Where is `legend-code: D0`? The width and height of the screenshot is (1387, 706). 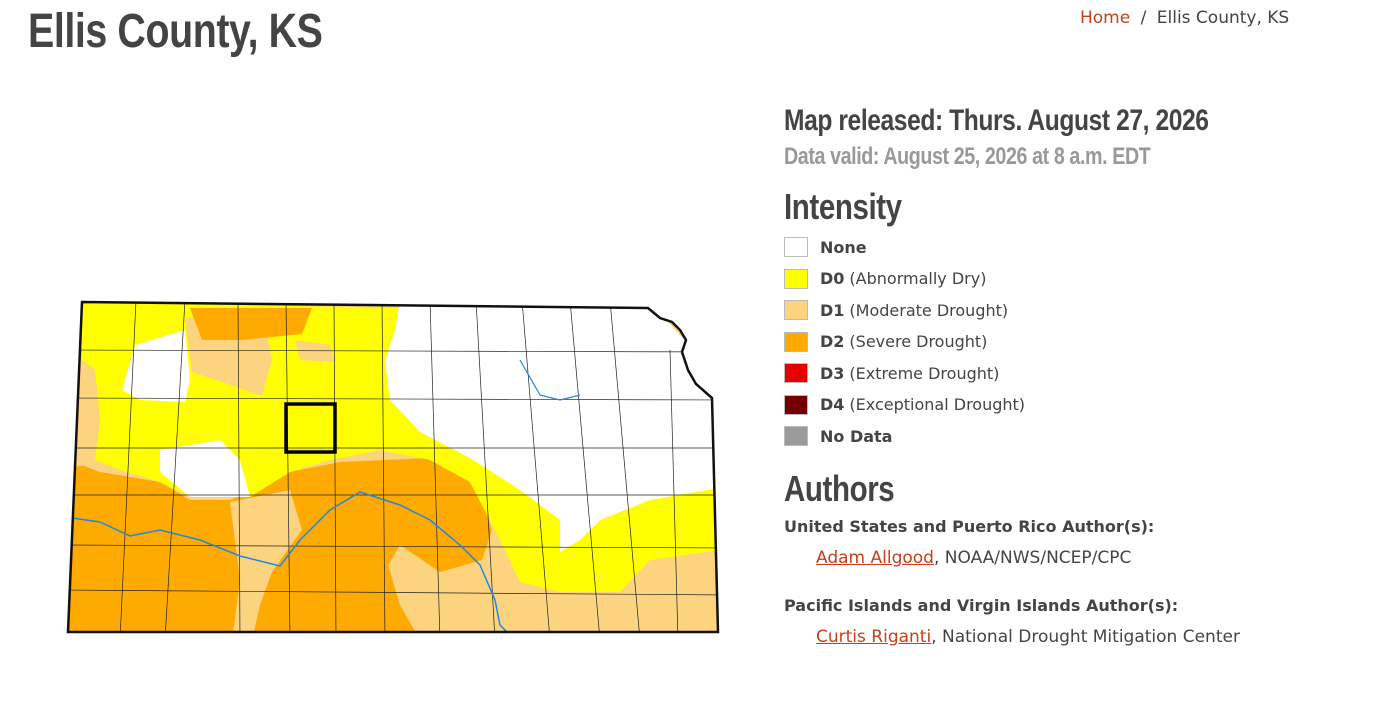 legend-code: D0 is located at coordinates (832, 278).